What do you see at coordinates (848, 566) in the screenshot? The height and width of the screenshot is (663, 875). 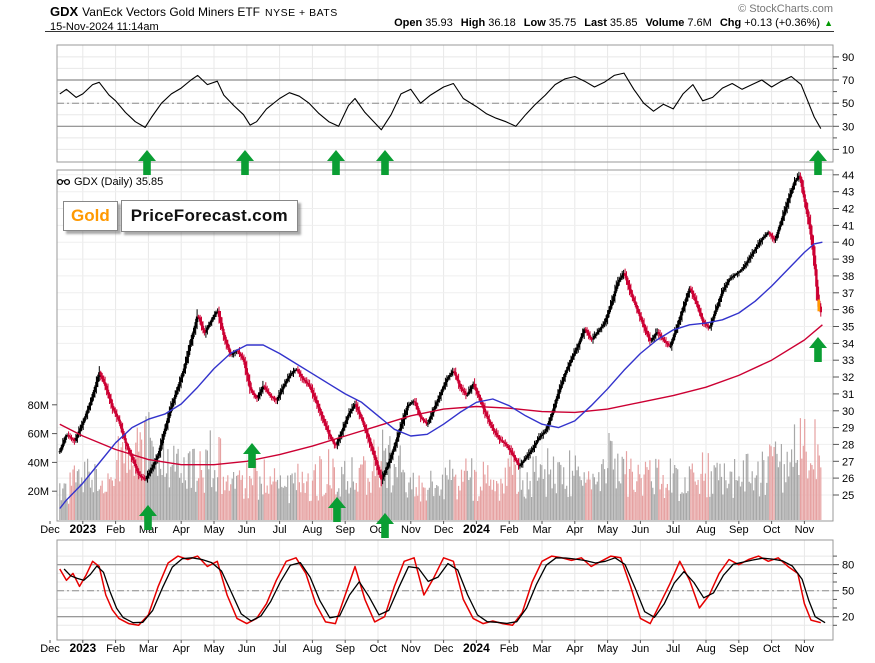 I see `axis-label: 80` at bounding box center [848, 566].